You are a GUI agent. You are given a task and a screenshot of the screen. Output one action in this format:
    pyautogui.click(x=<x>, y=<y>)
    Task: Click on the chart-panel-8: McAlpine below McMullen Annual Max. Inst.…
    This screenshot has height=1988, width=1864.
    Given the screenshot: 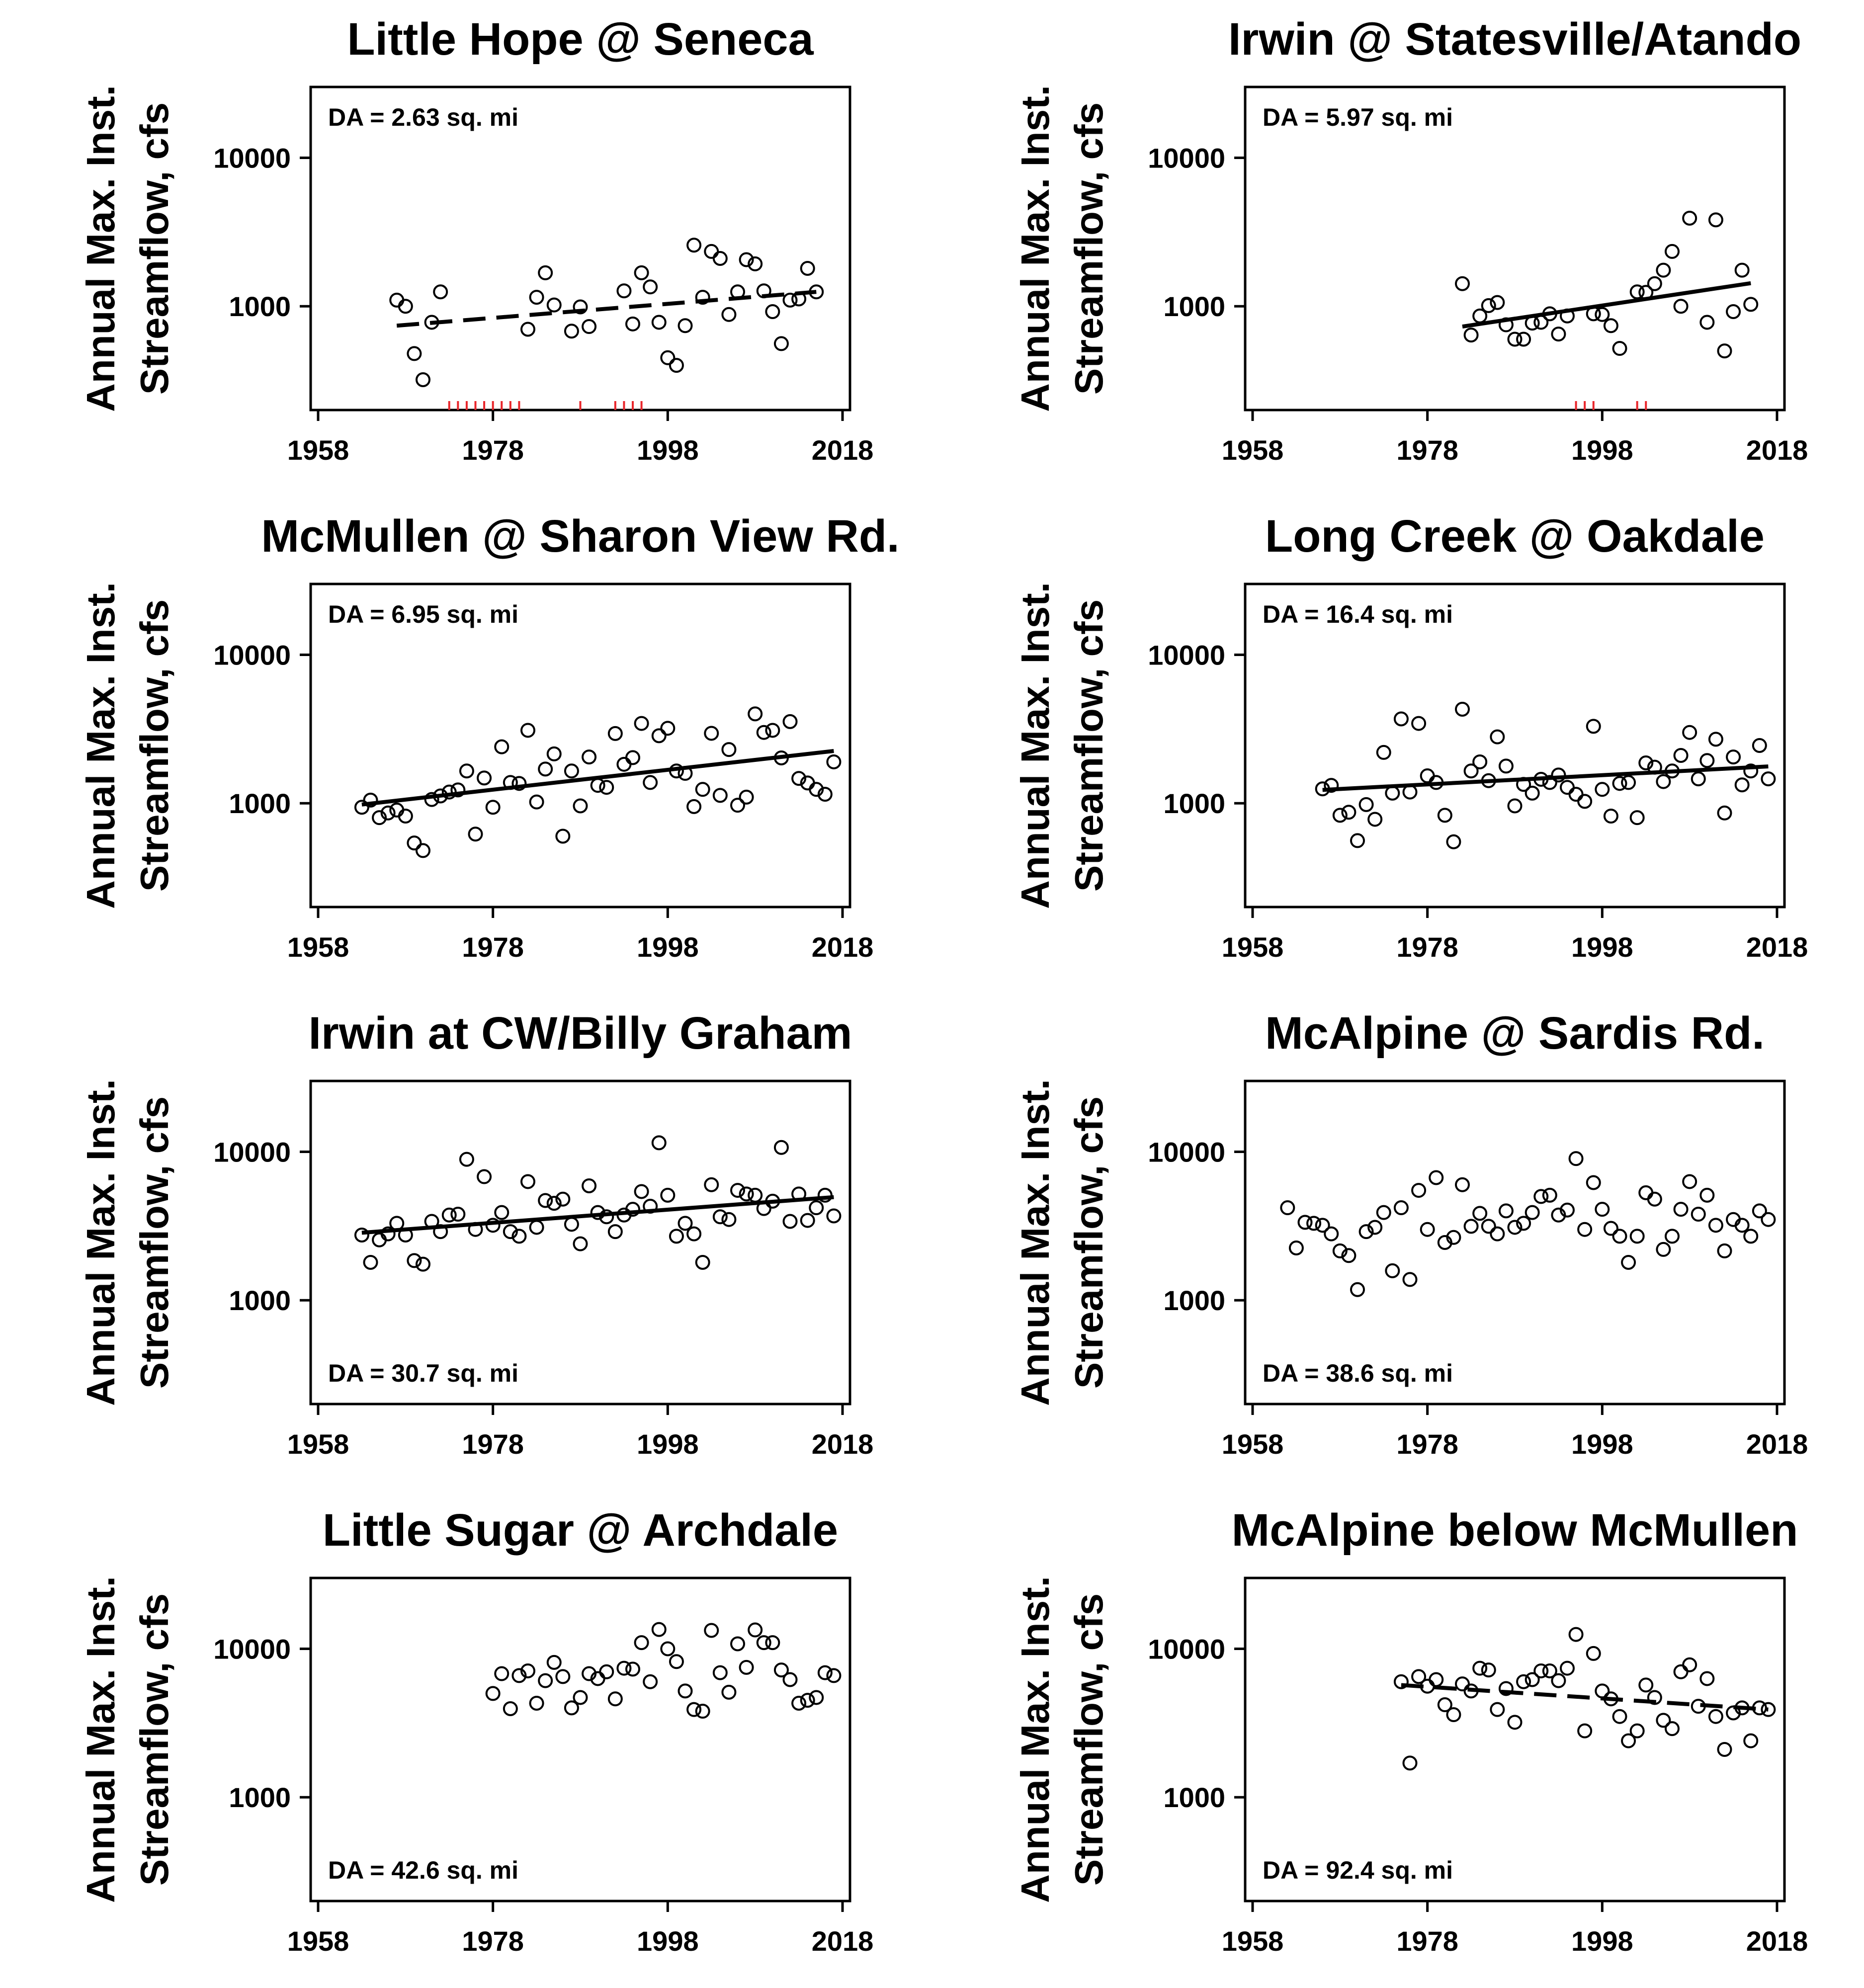 What is the action you would take?
    pyautogui.click(x=1411, y=1731)
    